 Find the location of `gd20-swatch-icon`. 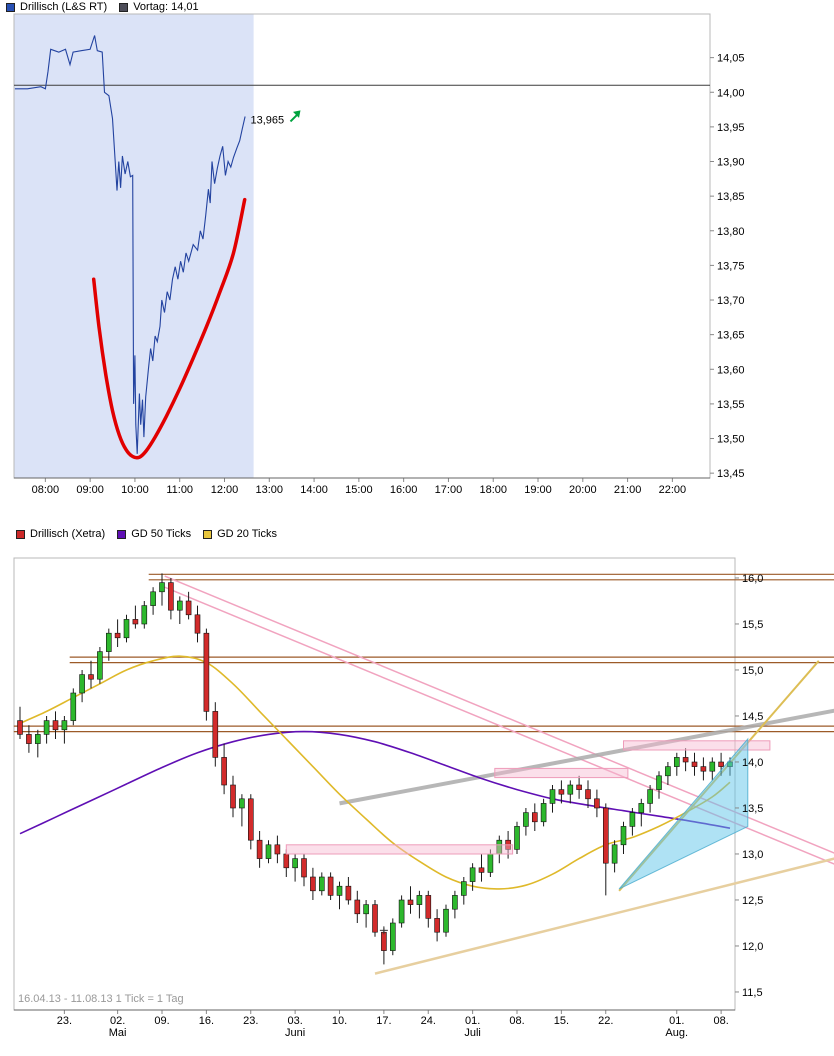

gd20-swatch-icon is located at coordinates (208, 534).